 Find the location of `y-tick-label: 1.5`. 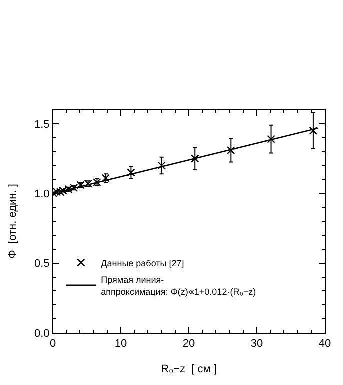

y-tick-label: 1.5 is located at coordinates (42, 124).